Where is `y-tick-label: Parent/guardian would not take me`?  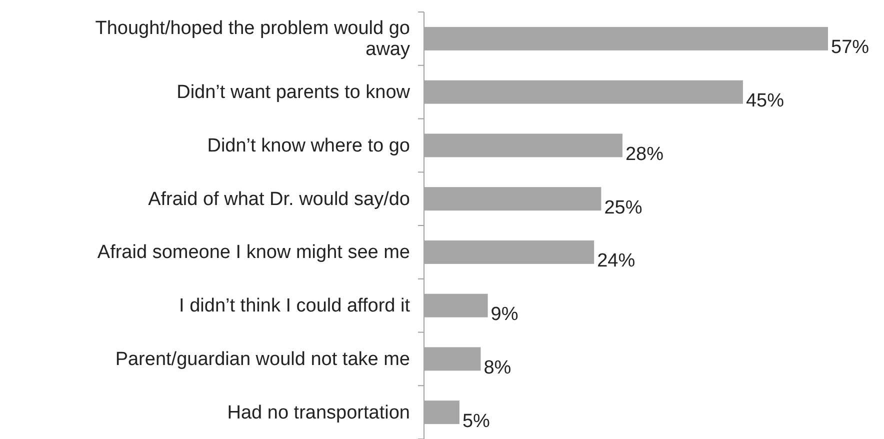 y-tick-label: Parent/guardian would not take me is located at coordinates (262, 359).